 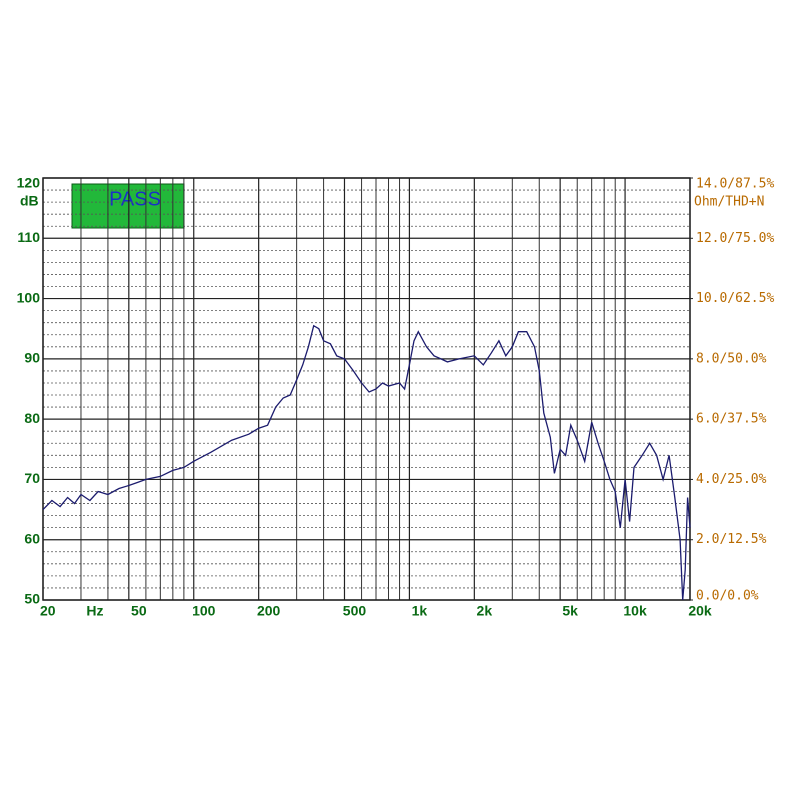 What do you see at coordinates (735, 298) in the screenshot?
I see `y2-tick-label: 10.0/62.5%` at bounding box center [735, 298].